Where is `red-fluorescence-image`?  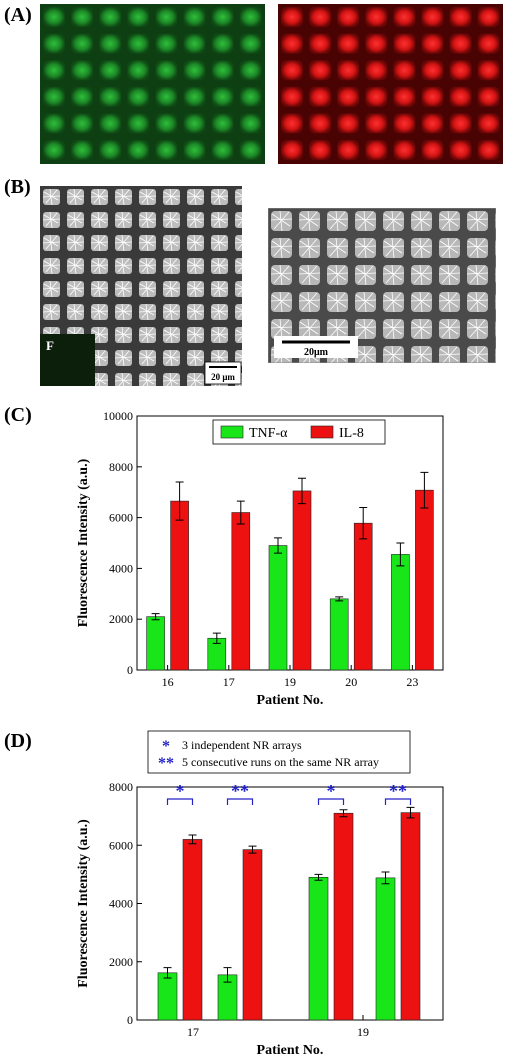
red-fluorescence-image is located at coordinates (390, 84).